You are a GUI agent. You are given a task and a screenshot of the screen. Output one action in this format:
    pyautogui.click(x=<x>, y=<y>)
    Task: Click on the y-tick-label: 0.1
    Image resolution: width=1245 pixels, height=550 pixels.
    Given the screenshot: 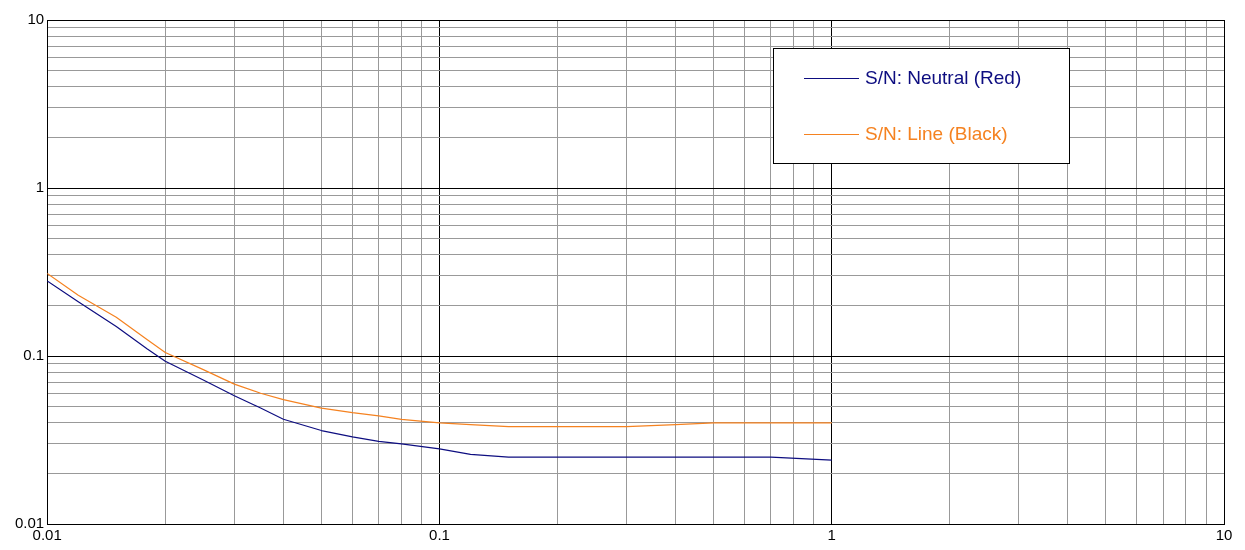 What is the action you would take?
    pyautogui.click(x=34, y=355)
    